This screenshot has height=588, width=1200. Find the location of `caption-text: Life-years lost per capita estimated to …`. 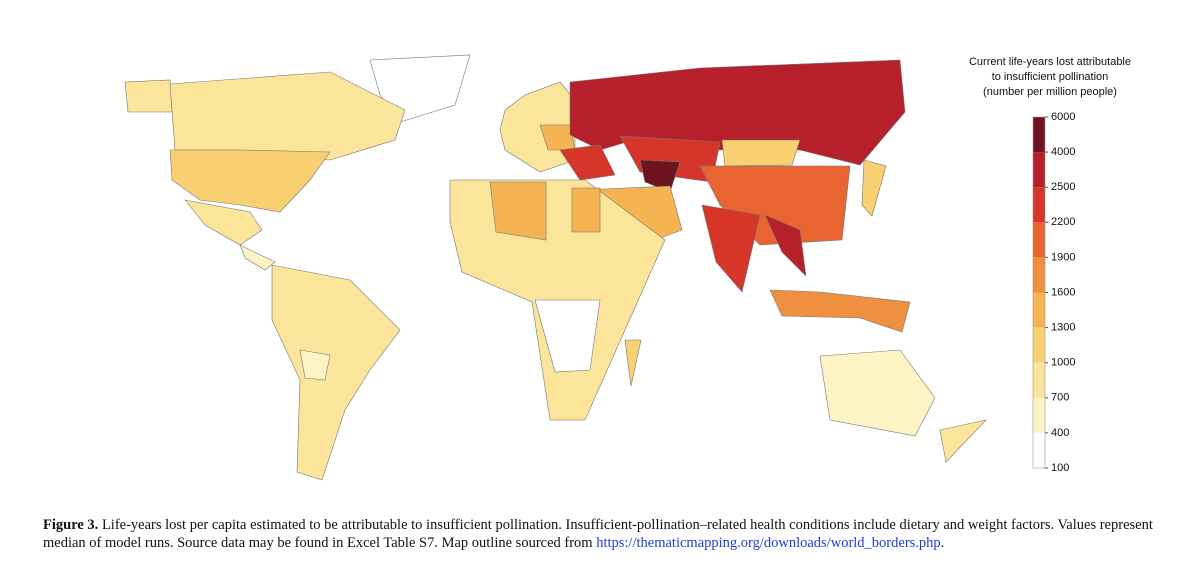

caption-text: Life-years lost per capita estimated to … is located at coordinates (598, 534).